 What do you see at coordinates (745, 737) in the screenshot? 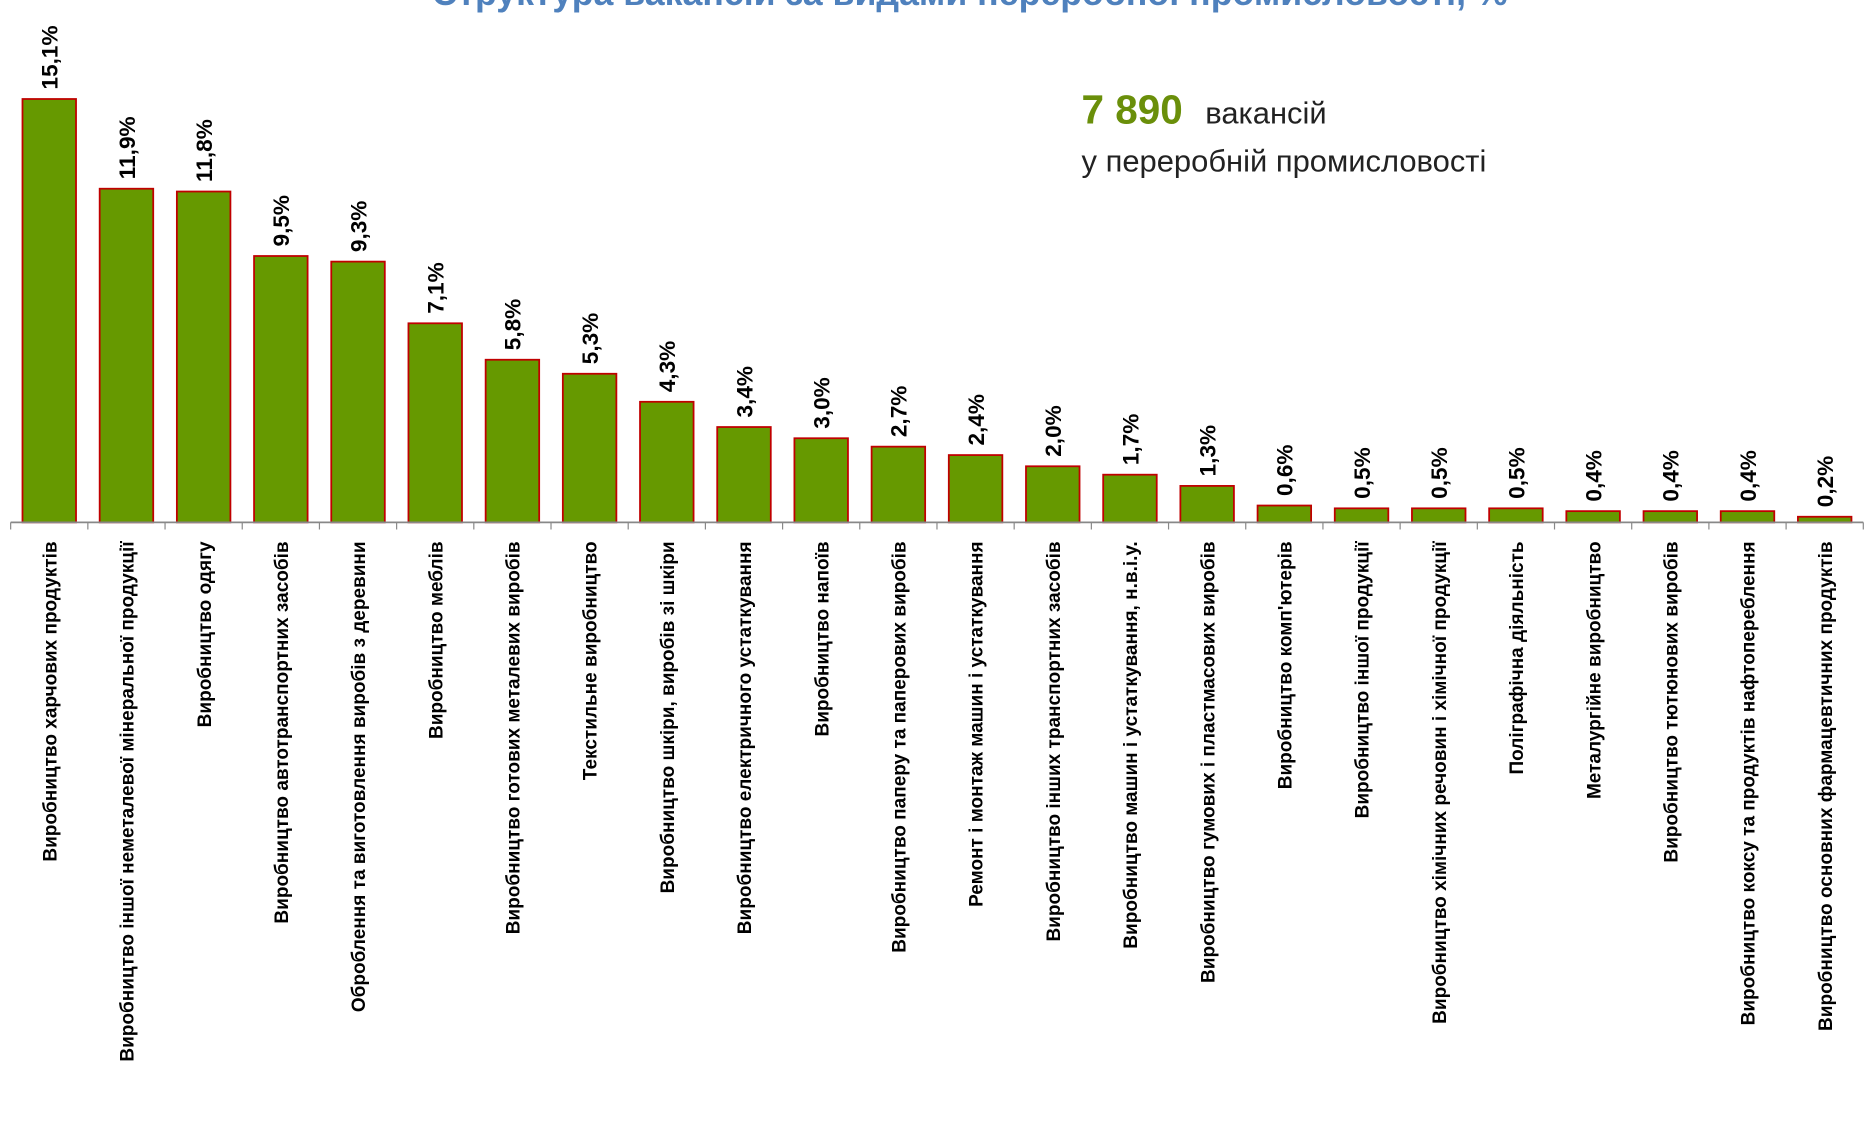
I see `x-tick-label: Виробництво електричного устаткування` at bounding box center [745, 737].